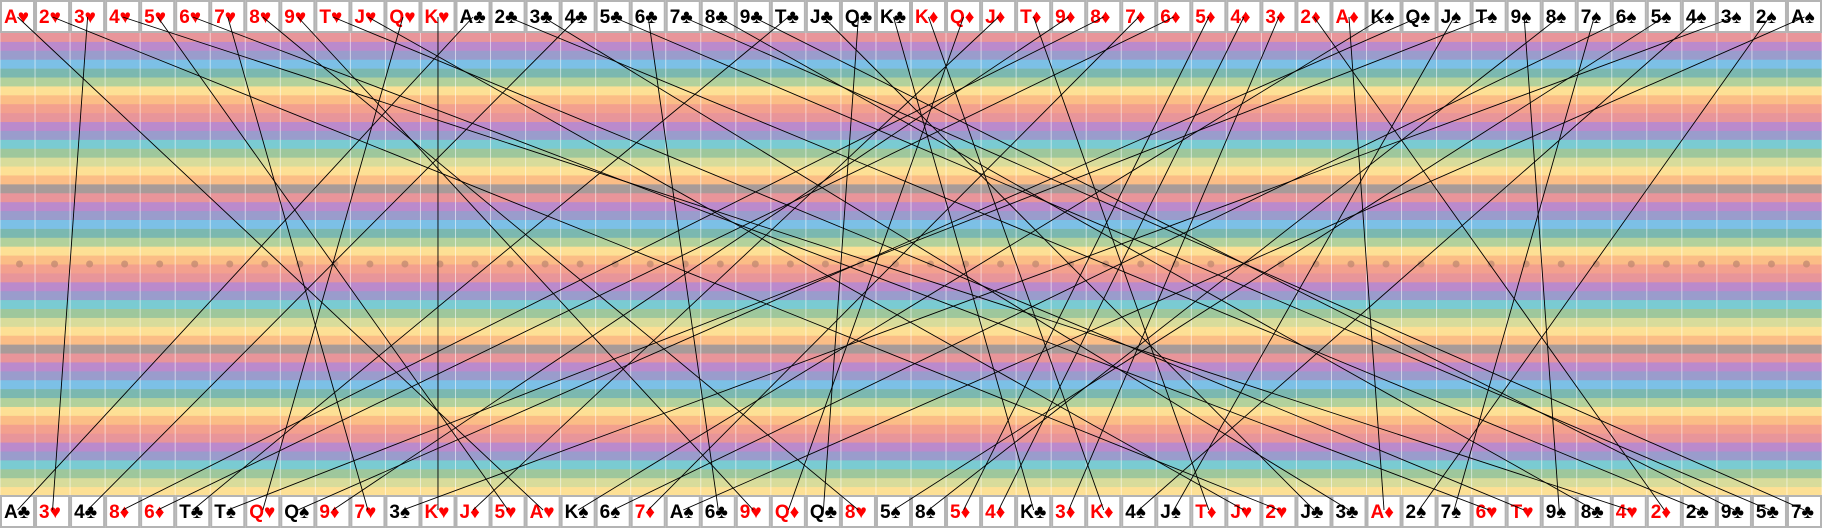 This screenshot has width=1822, height=528. Describe the element at coordinates (403, 511) in the screenshot. I see `card-bottom: 3♠` at that location.